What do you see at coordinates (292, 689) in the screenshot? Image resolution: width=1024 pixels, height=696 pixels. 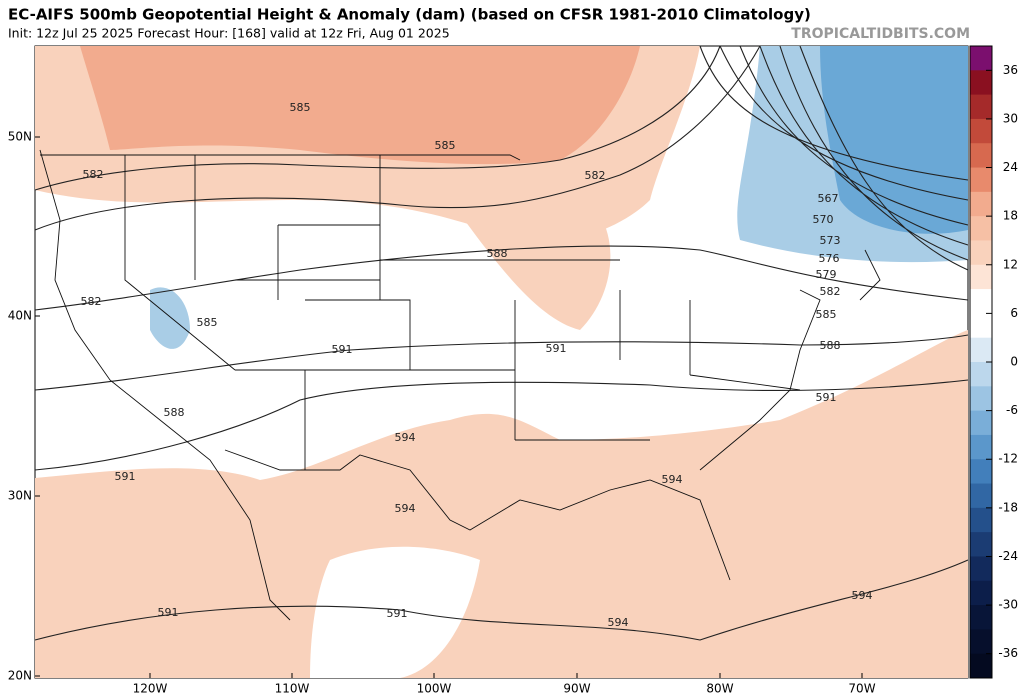 I see `lon-label: 110W` at bounding box center [292, 689].